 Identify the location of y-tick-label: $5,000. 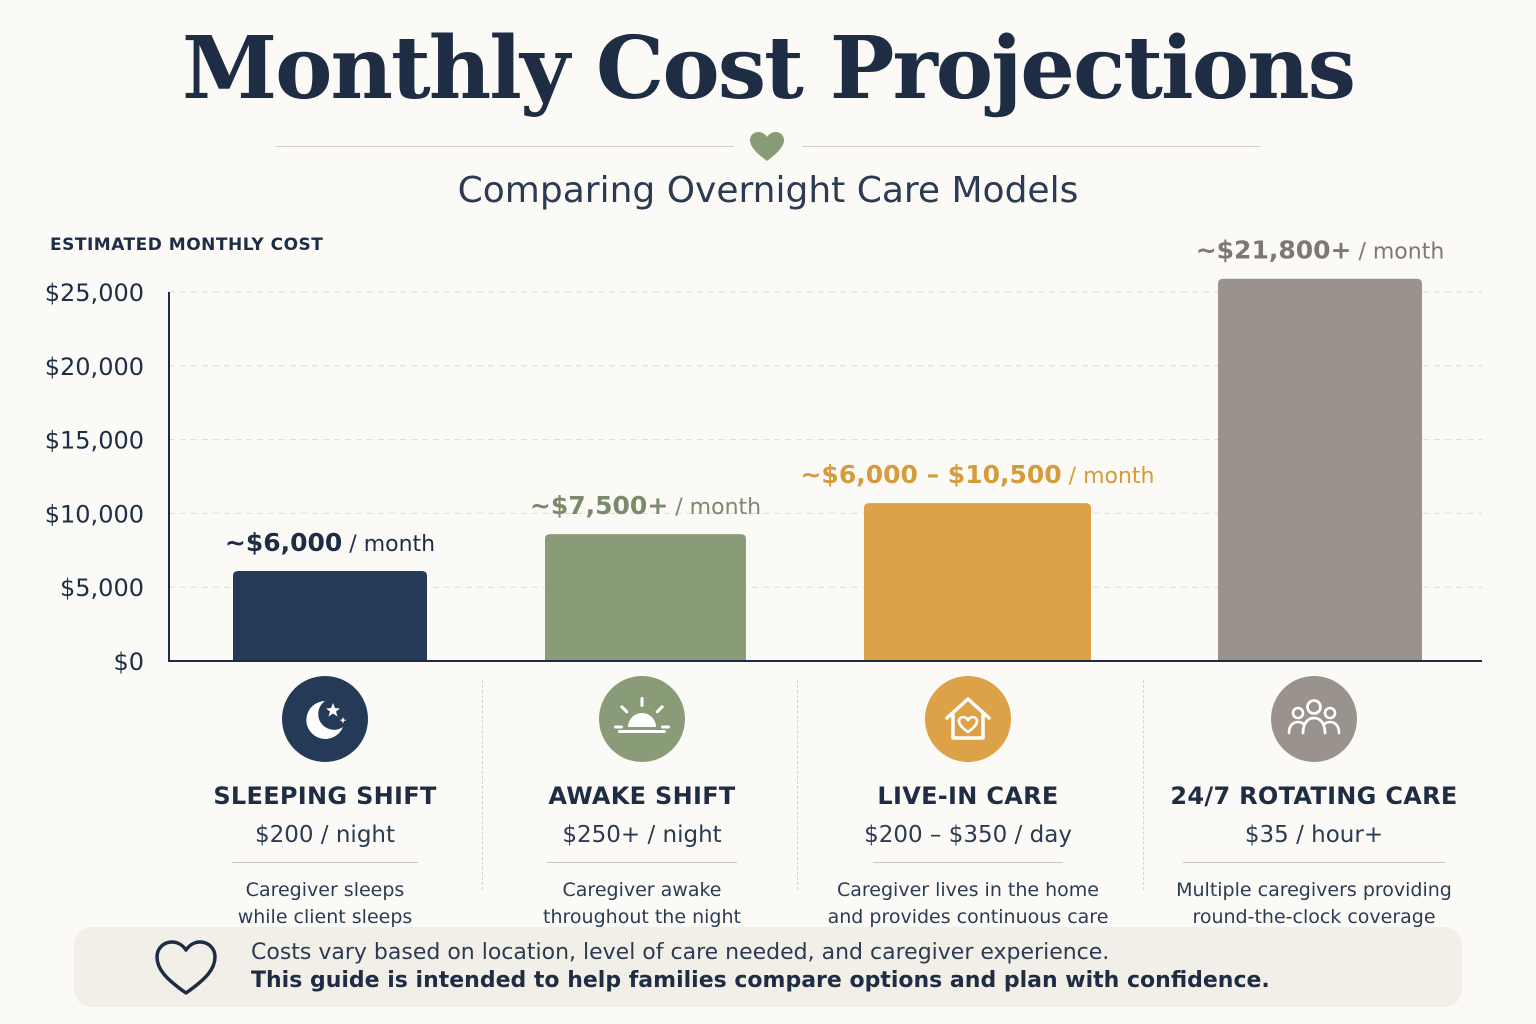
(102, 588).